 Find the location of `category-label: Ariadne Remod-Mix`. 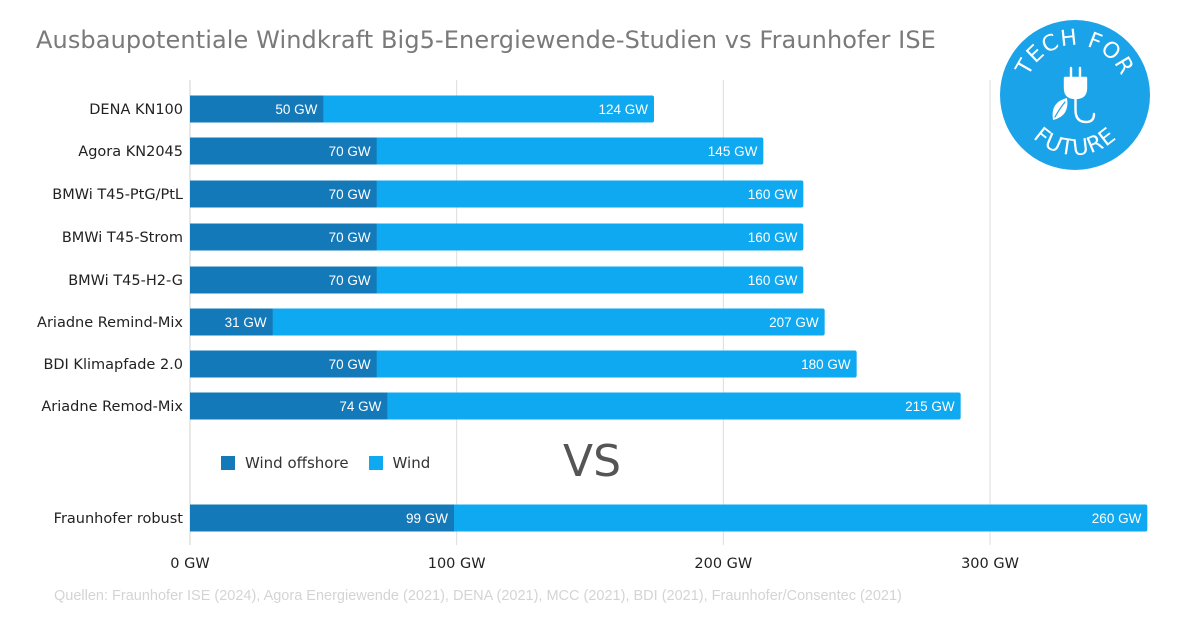

category-label: Ariadne Remod-Mix is located at coordinates (112, 407).